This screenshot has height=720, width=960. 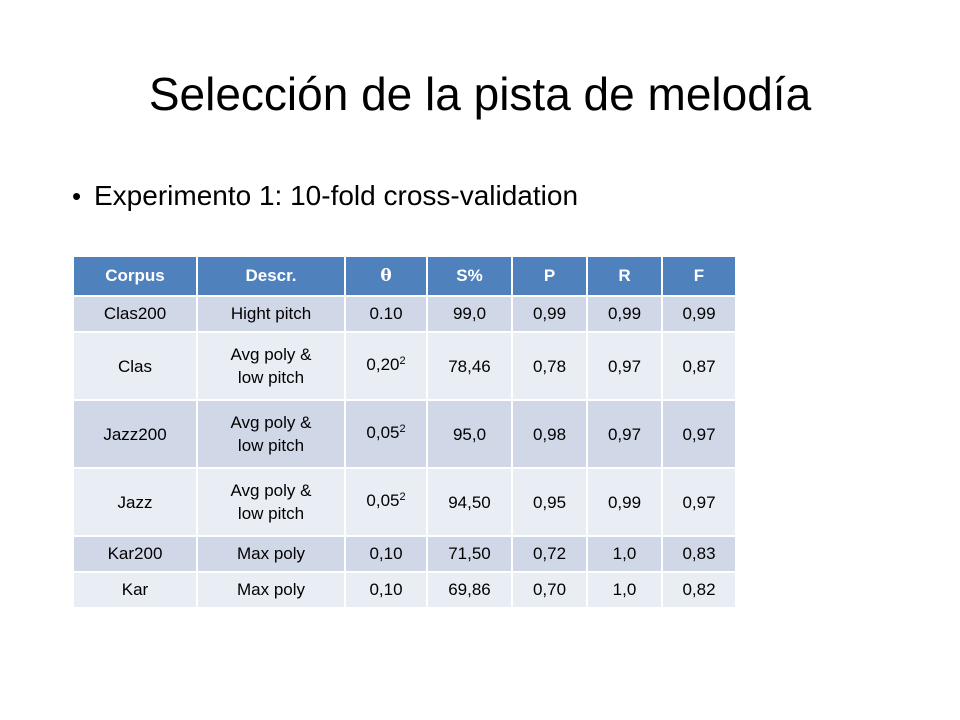 I want to click on cell-s-percent: 99,0, so click(x=469, y=314).